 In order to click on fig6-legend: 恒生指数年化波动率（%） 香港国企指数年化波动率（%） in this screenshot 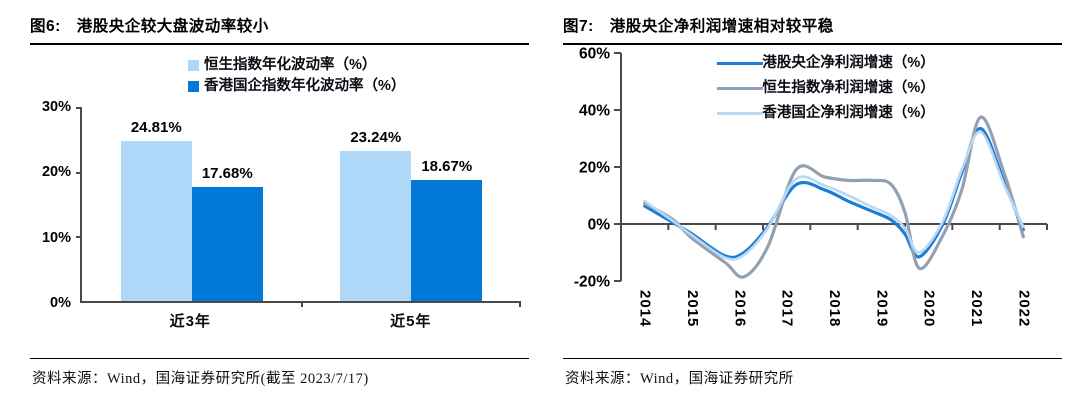, I will do `click(296, 76)`.